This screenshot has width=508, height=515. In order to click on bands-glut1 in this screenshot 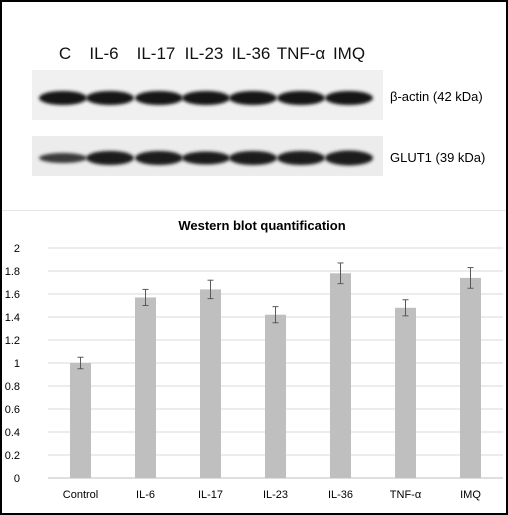, I will do `click(206, 158)`.